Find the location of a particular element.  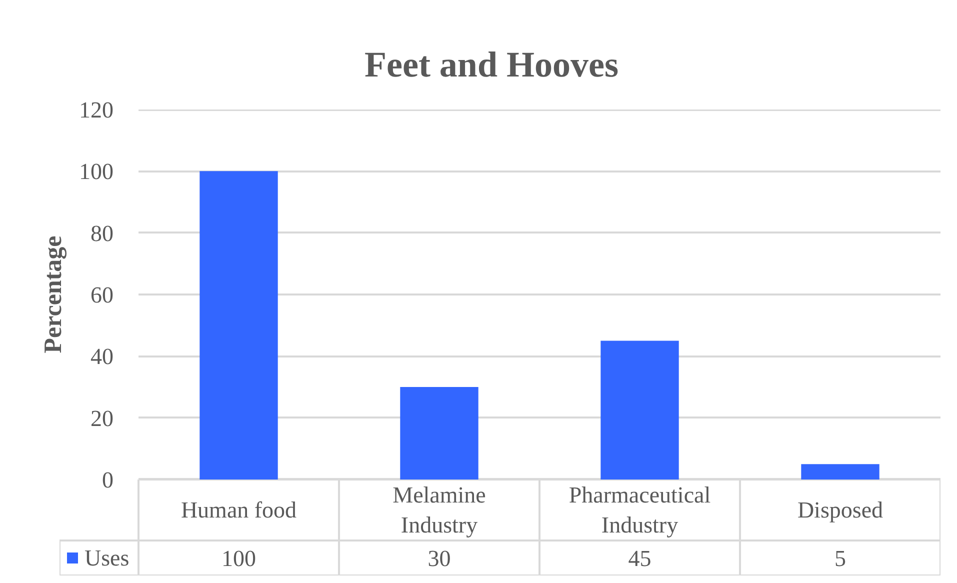

data-label: 45 is located at coordinates (640, 558).